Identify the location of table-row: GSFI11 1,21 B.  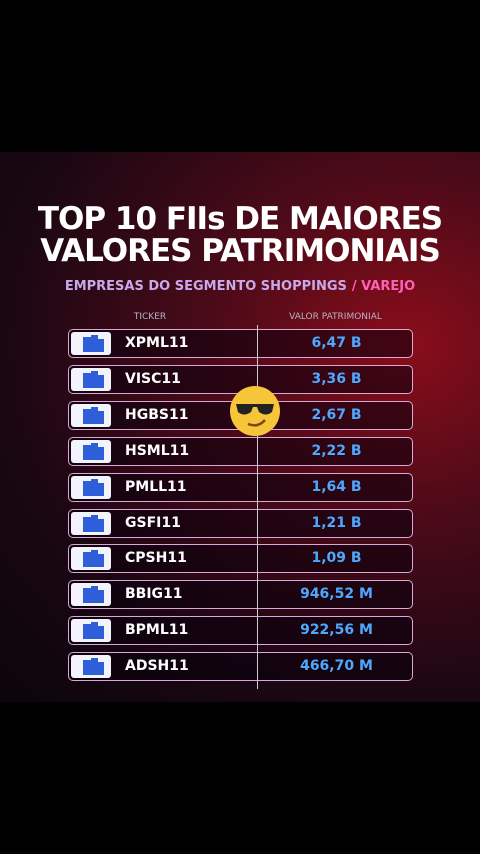
(240, 523).